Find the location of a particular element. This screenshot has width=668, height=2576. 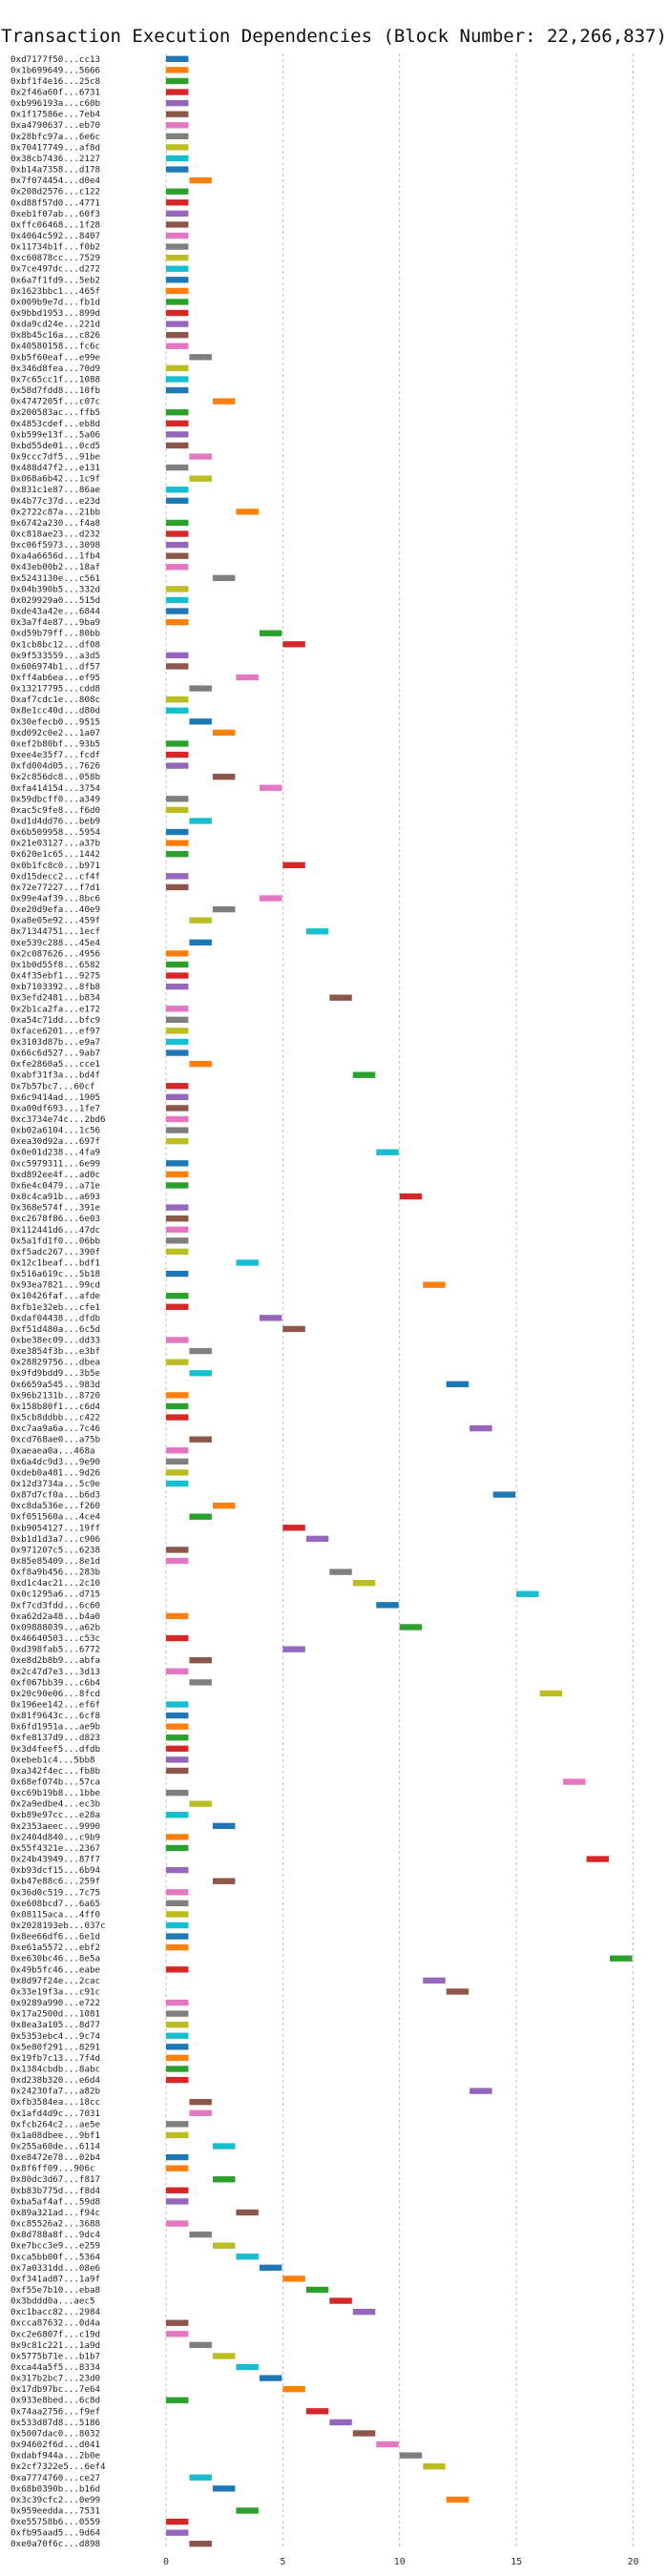

y-tick-label: 0xb599e13f...5a06 is located at coordinates (55, 434).